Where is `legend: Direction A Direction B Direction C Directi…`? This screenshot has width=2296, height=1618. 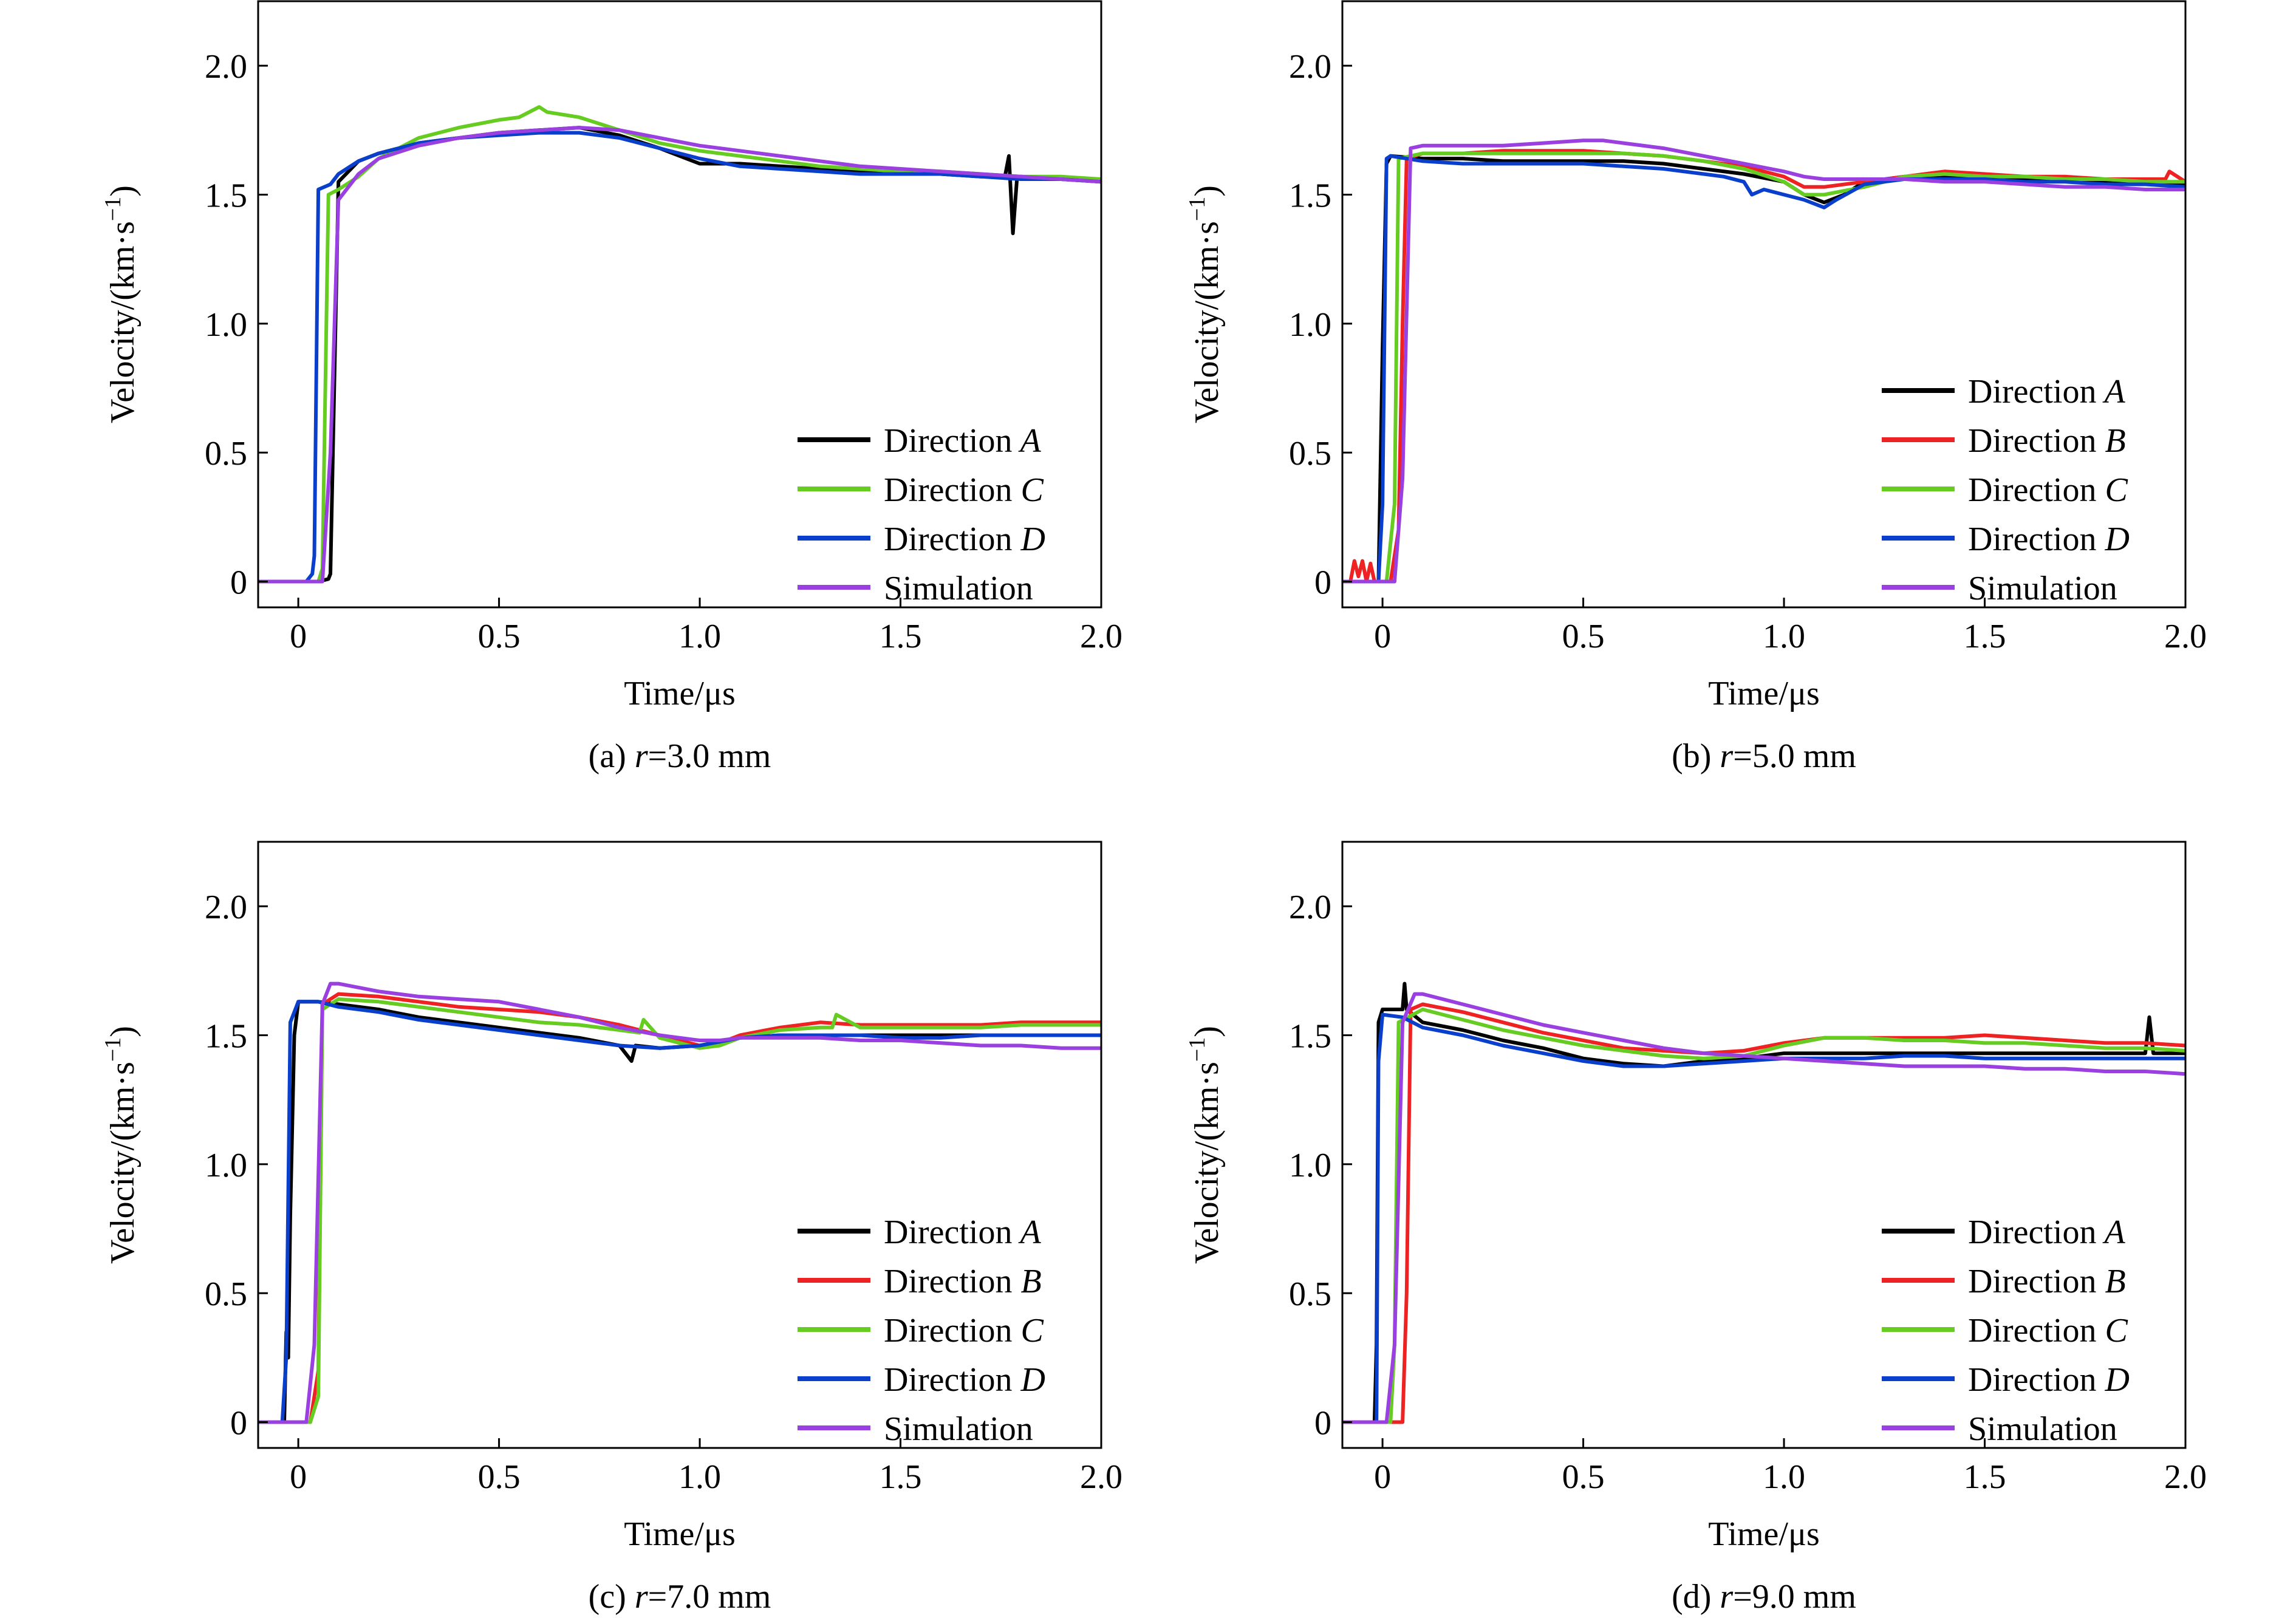
legend: Direction A Direction B Direction C Directi… is located at coordinates (2006, 490).